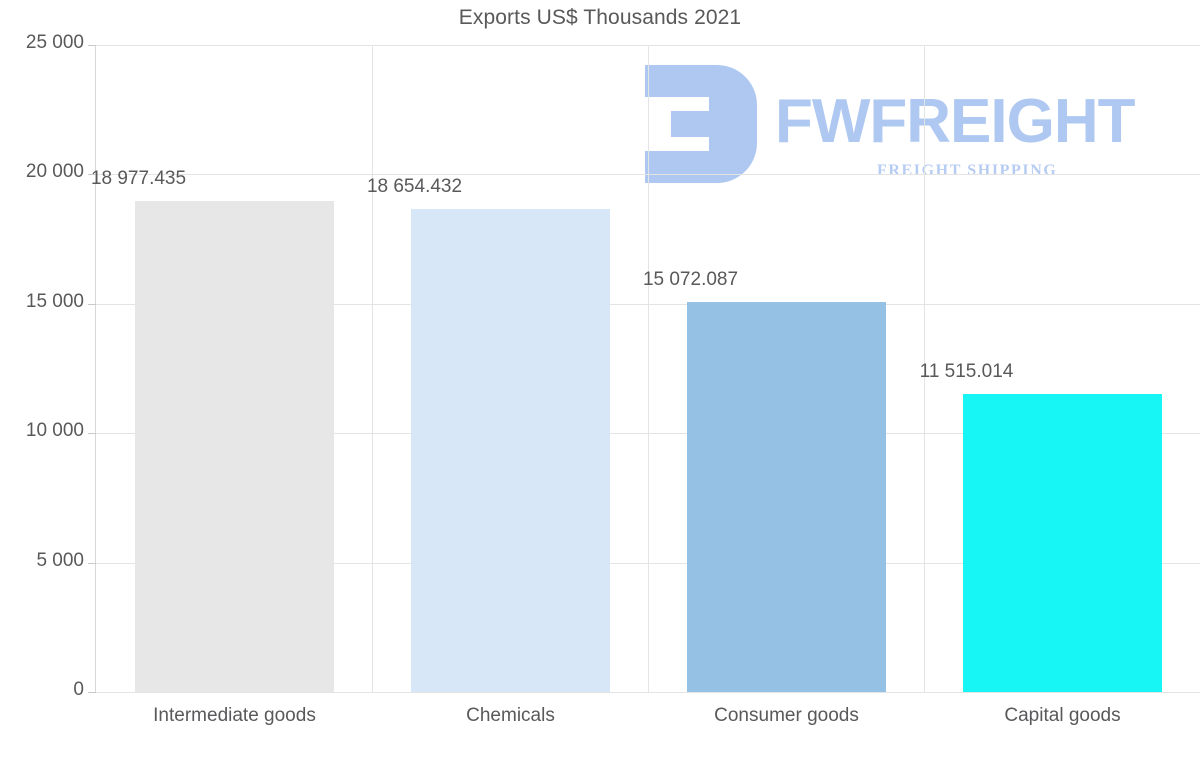 The width and height of the screenshot is (1200, 763). I want to click on y-axis: 0 5 000 10 000 15 000 20 000 25 000, so click(42, 381).